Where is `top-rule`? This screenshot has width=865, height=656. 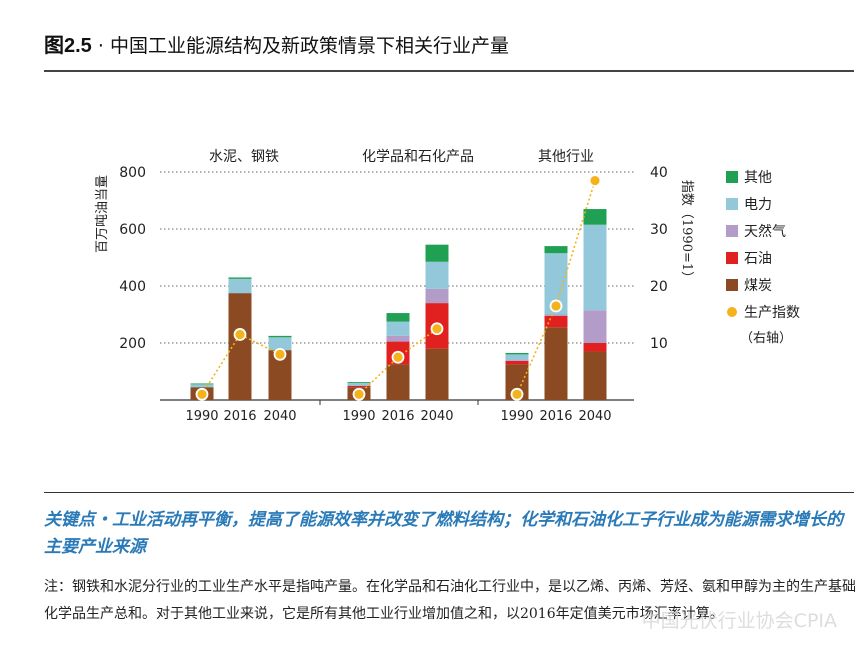
top-rule is located at coordinates (449, 71).